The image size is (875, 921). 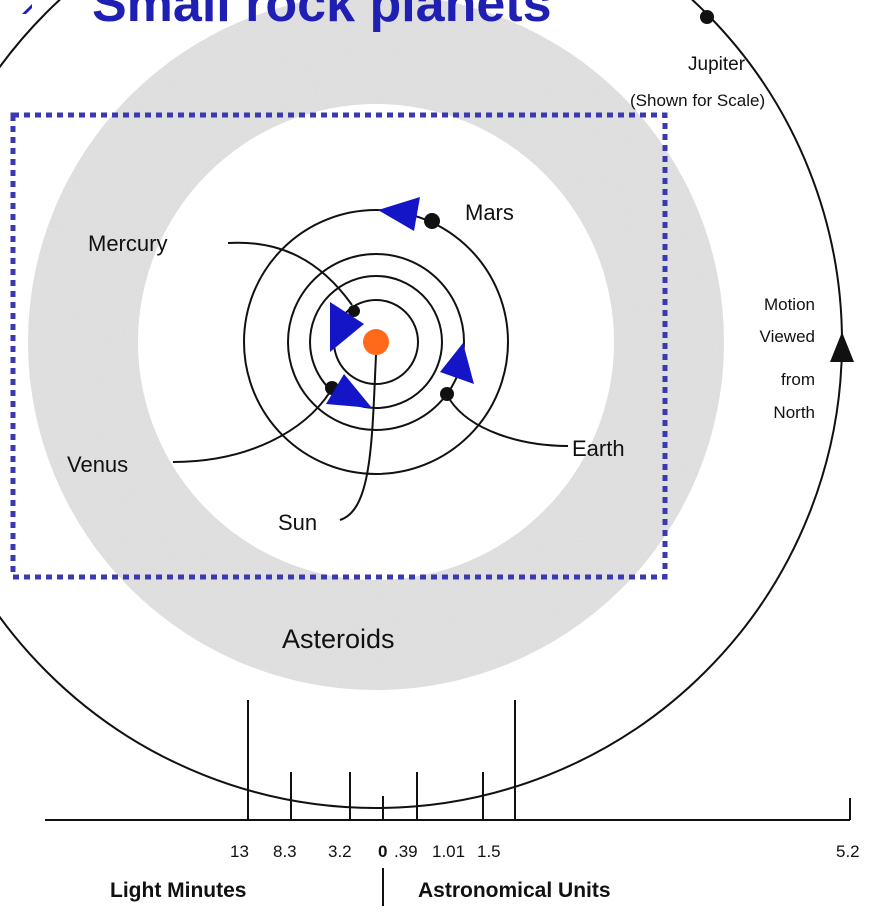 What do you see at coordinates (340, 851) in the screenshot?
I see `tick-label: 3.2` at bounding box center [340, 851].